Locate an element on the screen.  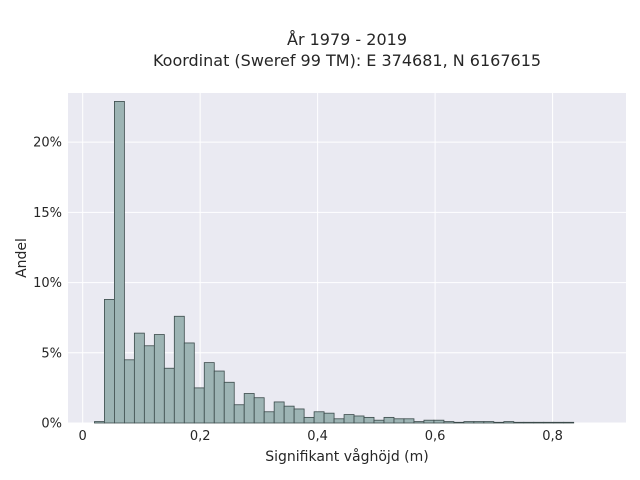
y-tick-label: 20% is located at coordinates (47, 143).